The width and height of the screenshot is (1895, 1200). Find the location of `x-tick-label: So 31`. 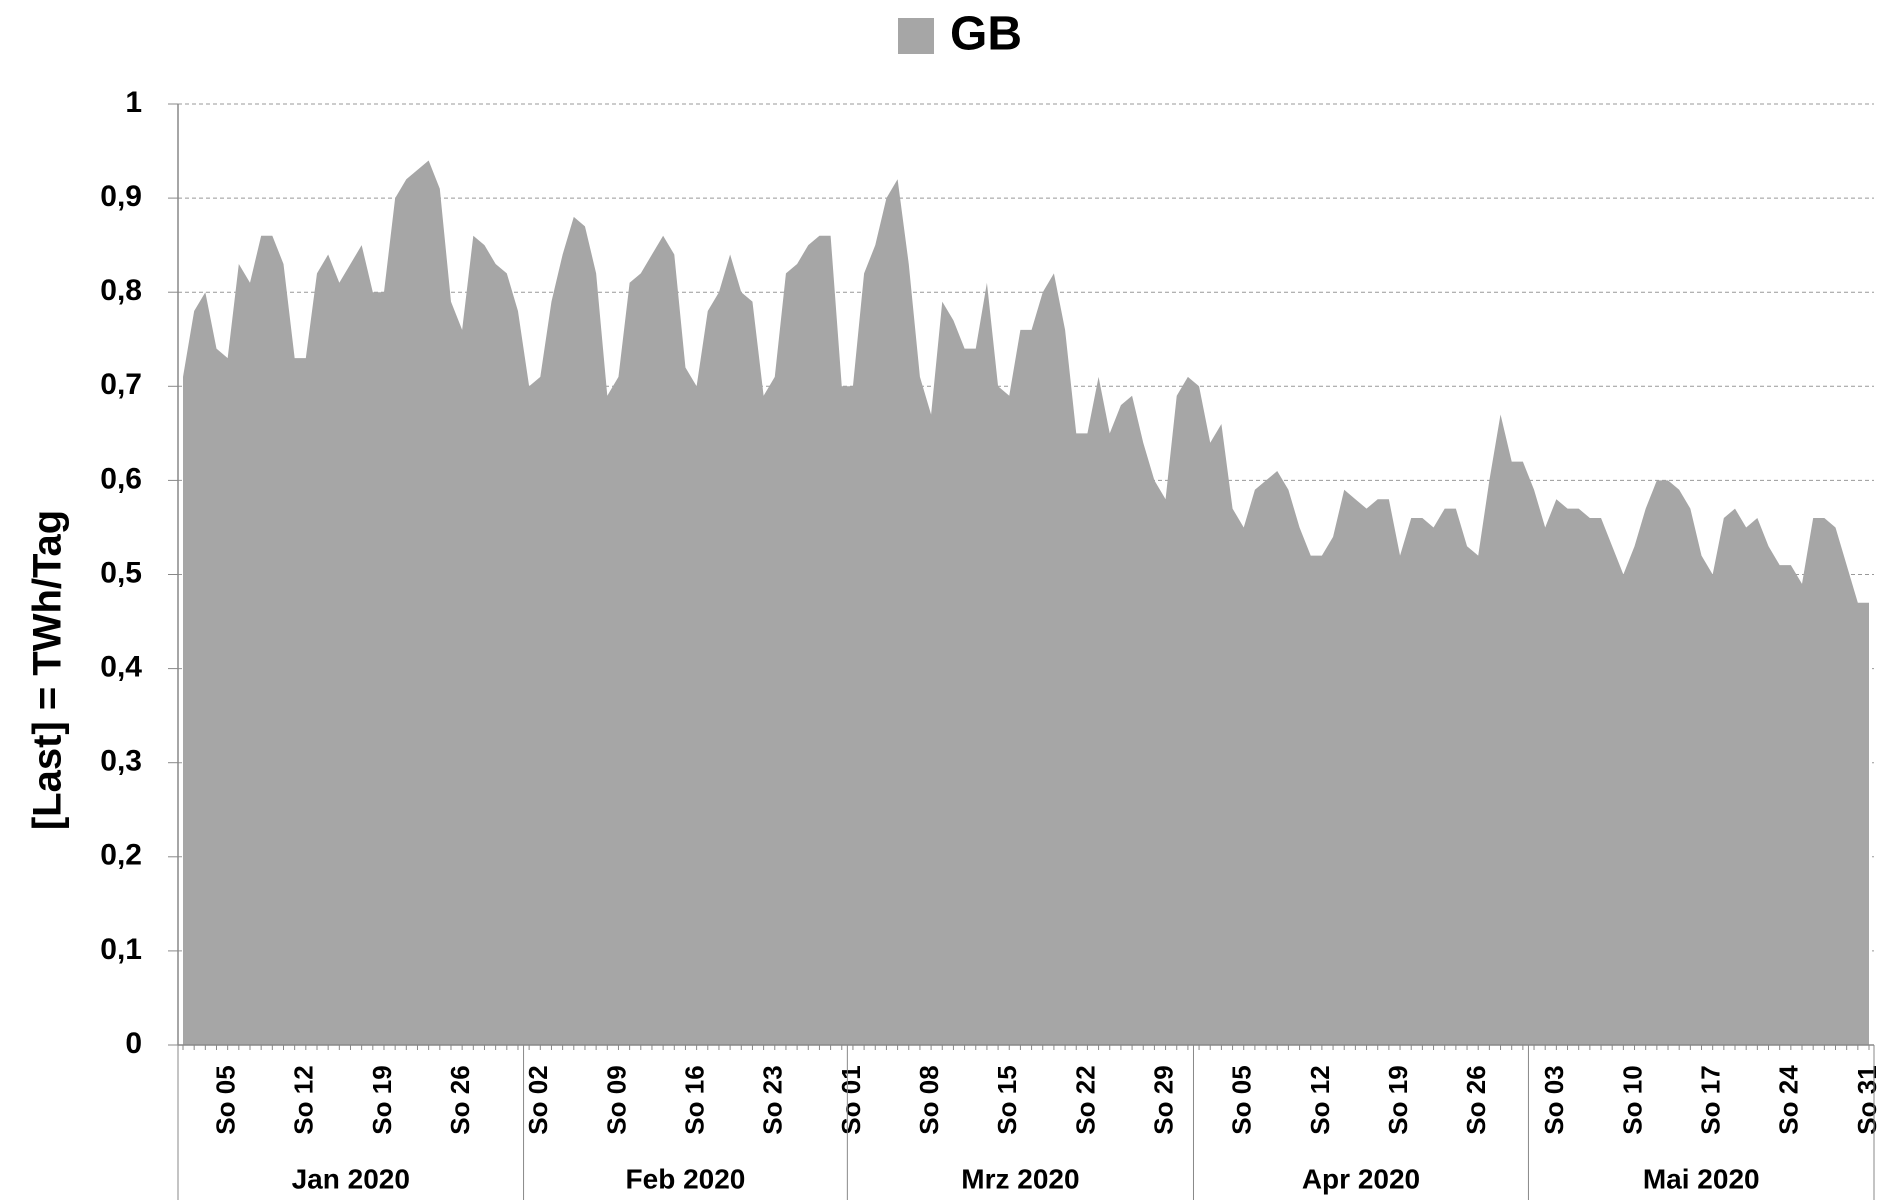

x-tick-label: So 31 is located at coordinates (1867, 1099).